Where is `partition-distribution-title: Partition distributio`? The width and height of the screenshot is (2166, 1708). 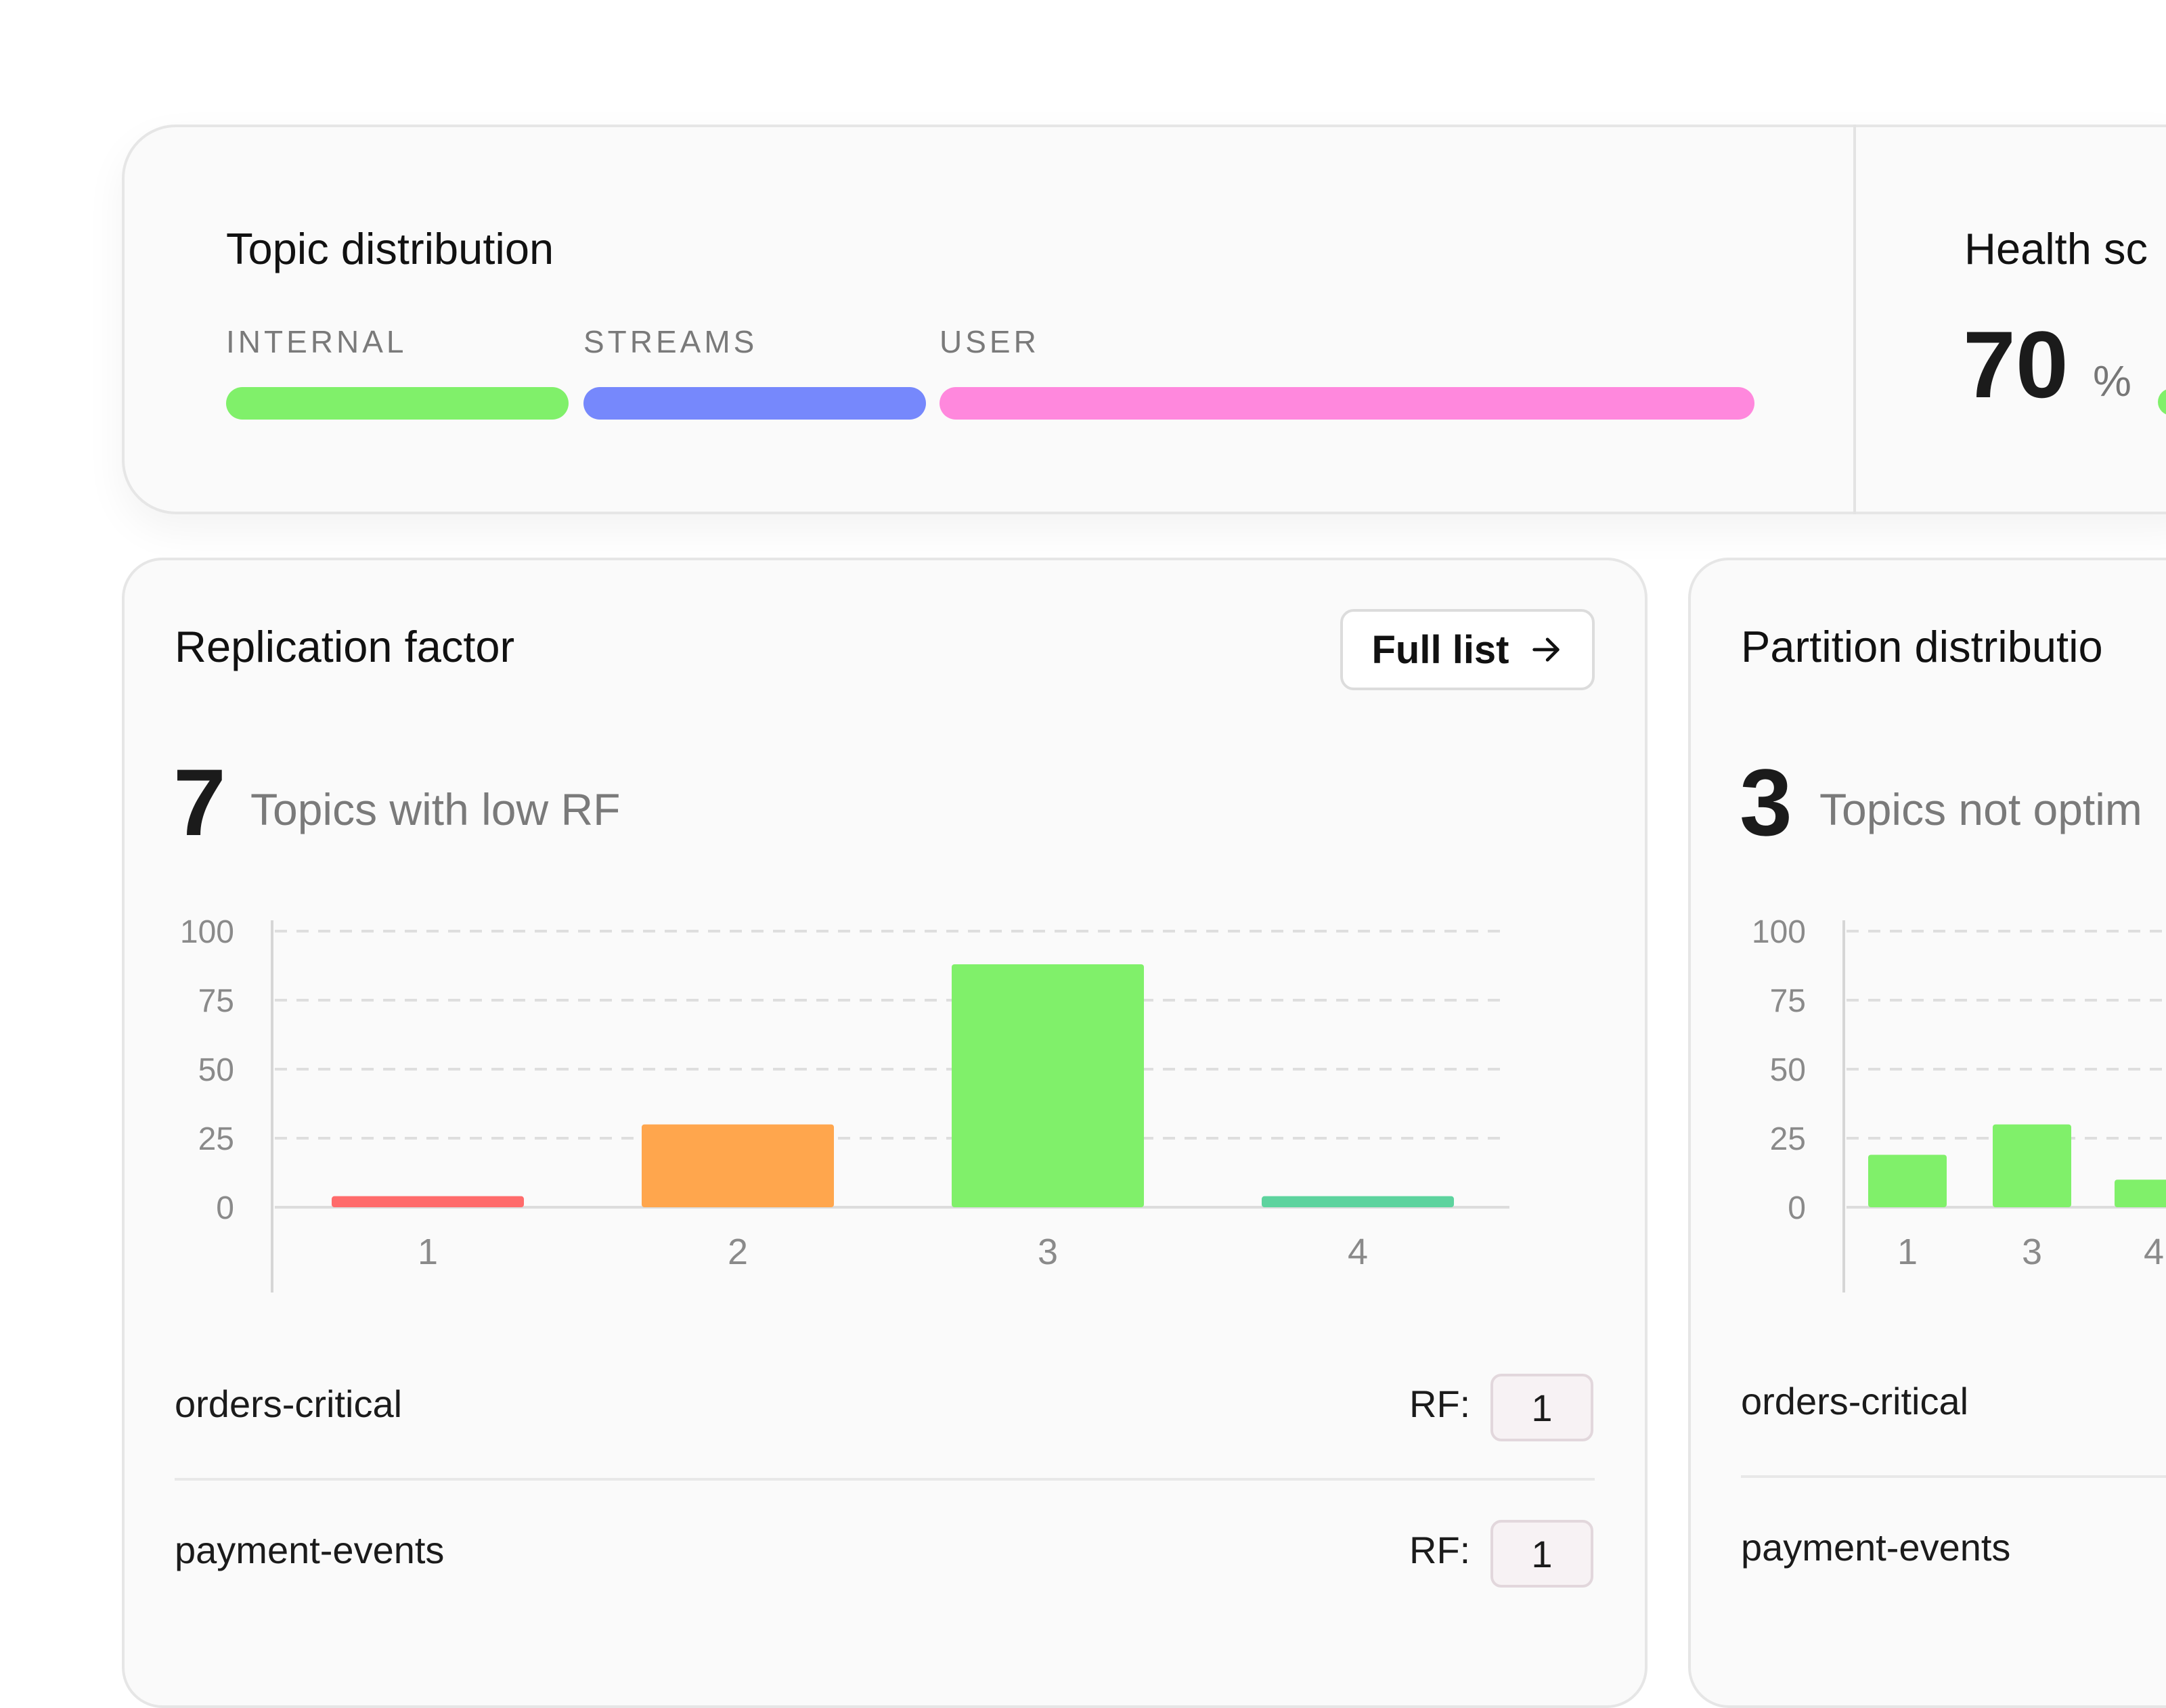 partition-distribution-title: Partition distributio is located at coordinates (1922, 646).